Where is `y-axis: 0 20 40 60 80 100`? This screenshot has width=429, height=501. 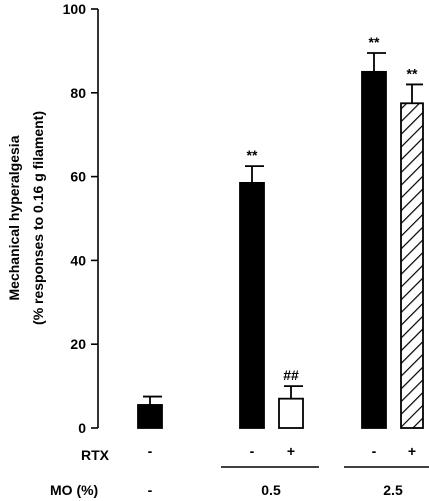
y-axis: 0 20 40 60 80 100 is located at coordinates (81, 218).